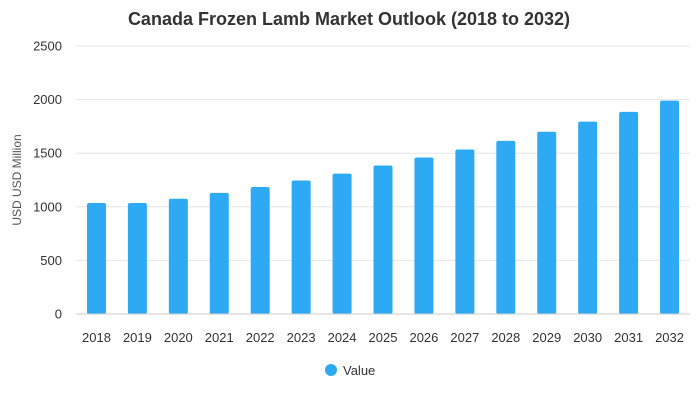  What do you see at coordinates (546, 337) in the screenshot?
I see `x-tick-label: 2029` at bounding box center [546, 337].